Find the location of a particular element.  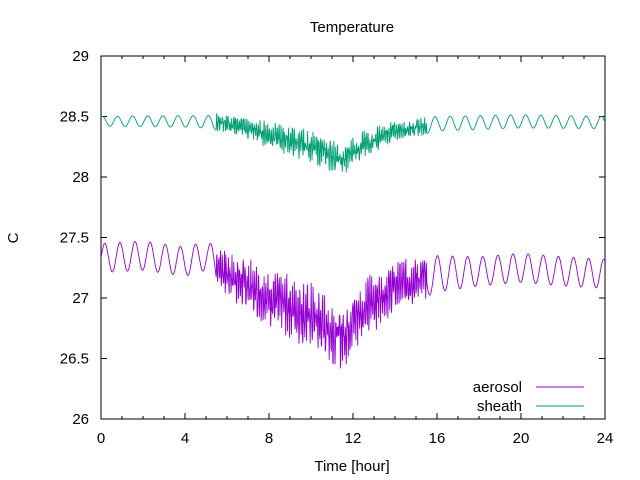

chart-title: Temperature is located at coordinates (352, 27).